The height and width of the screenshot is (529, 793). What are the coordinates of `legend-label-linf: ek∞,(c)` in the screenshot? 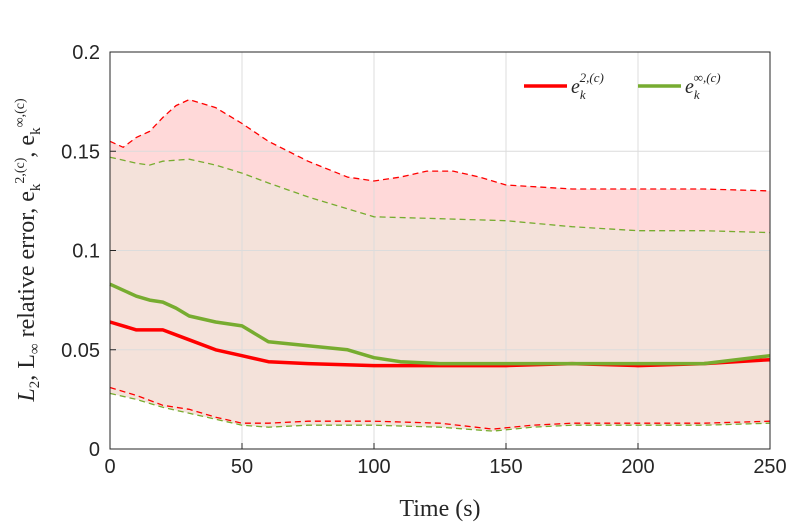 It's located at (703, 86).